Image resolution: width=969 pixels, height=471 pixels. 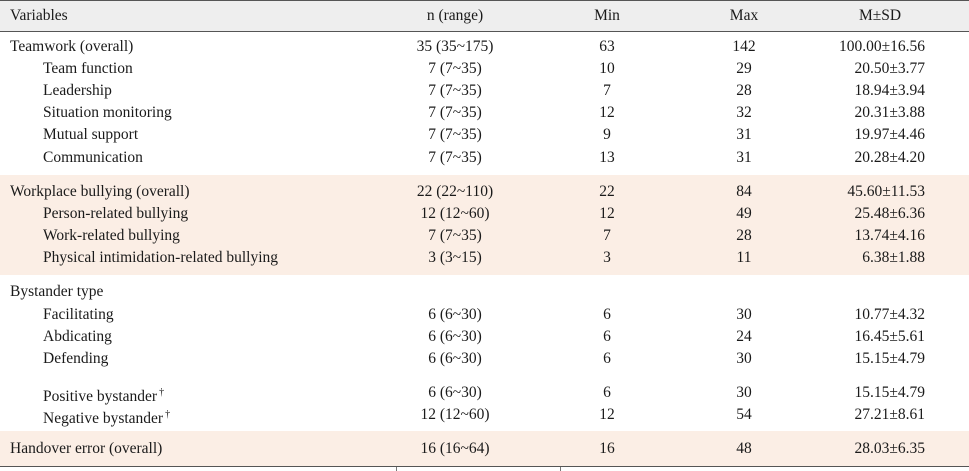 I want to click on row-label-wrap: Positive bystander †, so click(x=103, y=395).